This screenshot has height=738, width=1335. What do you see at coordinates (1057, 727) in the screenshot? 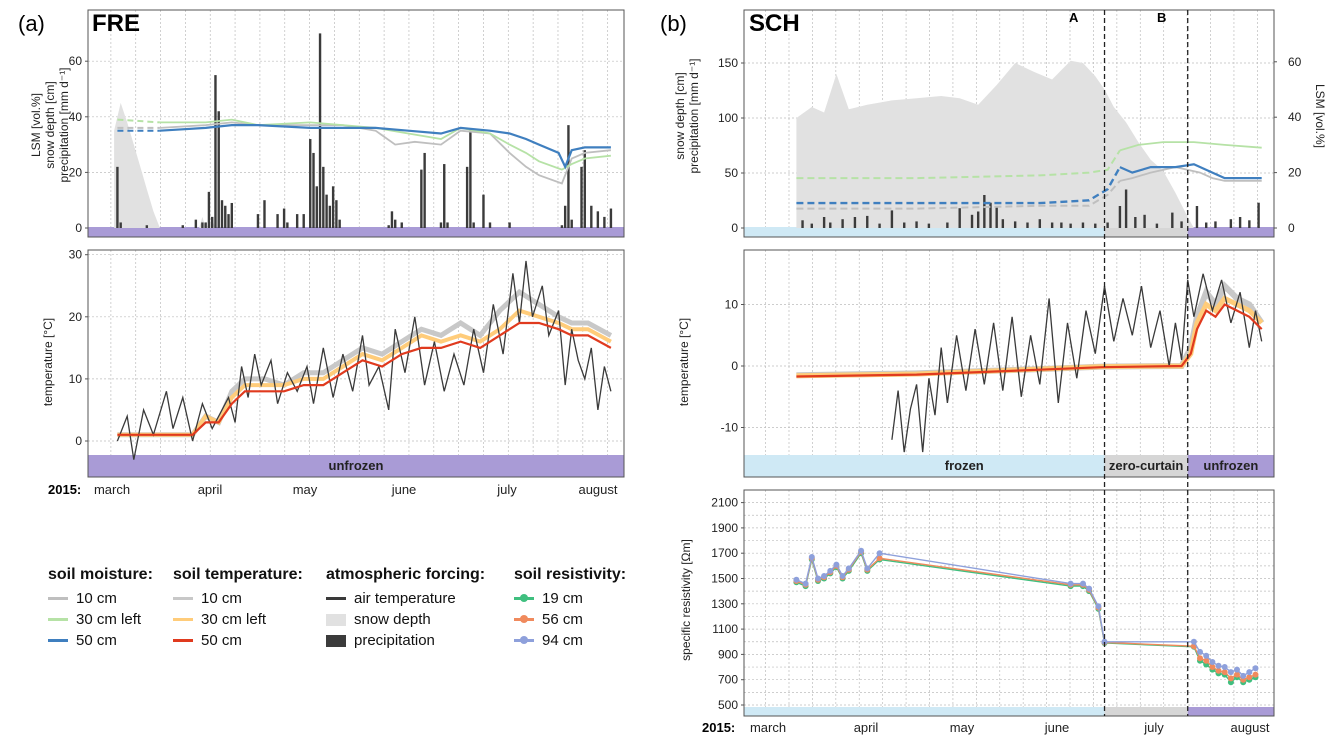
I see `x-tick-month-label: june` at bounding box center [1057, 727].